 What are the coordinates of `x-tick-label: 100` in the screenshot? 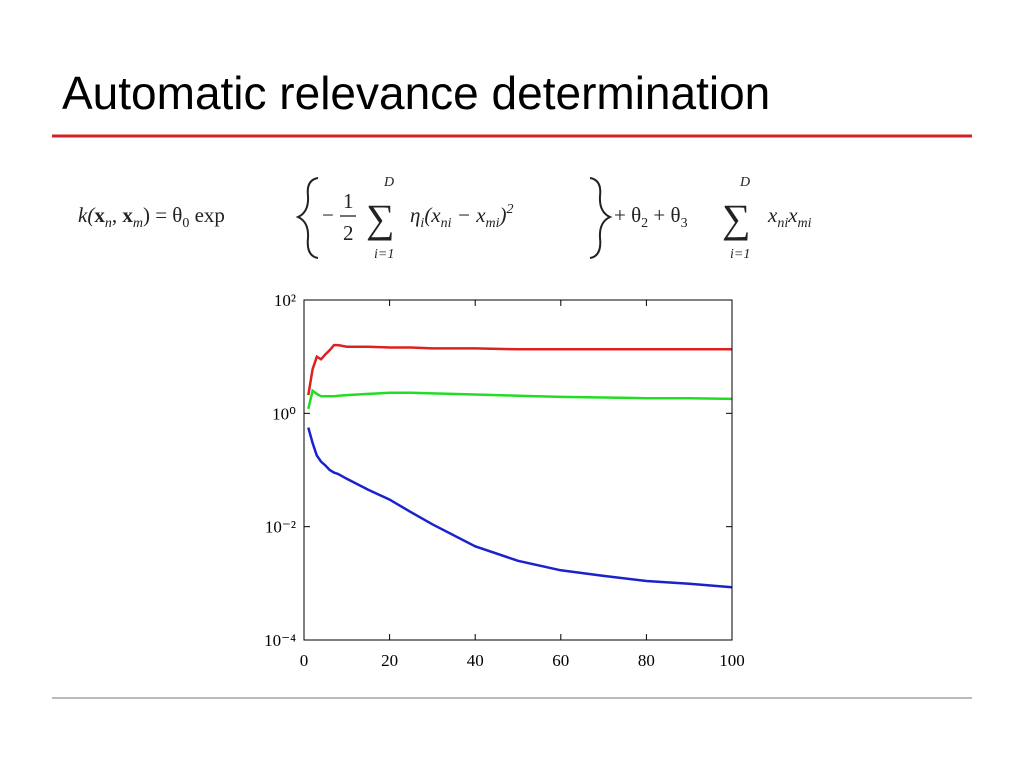 It's located at (732, 660).